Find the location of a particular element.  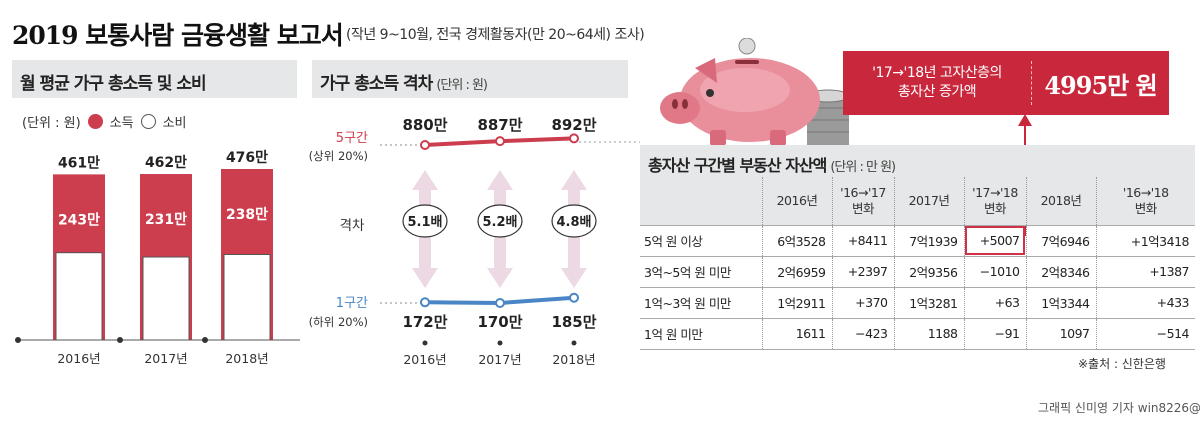

header-line: '16→'18 is located at coordinates (1145, 192).